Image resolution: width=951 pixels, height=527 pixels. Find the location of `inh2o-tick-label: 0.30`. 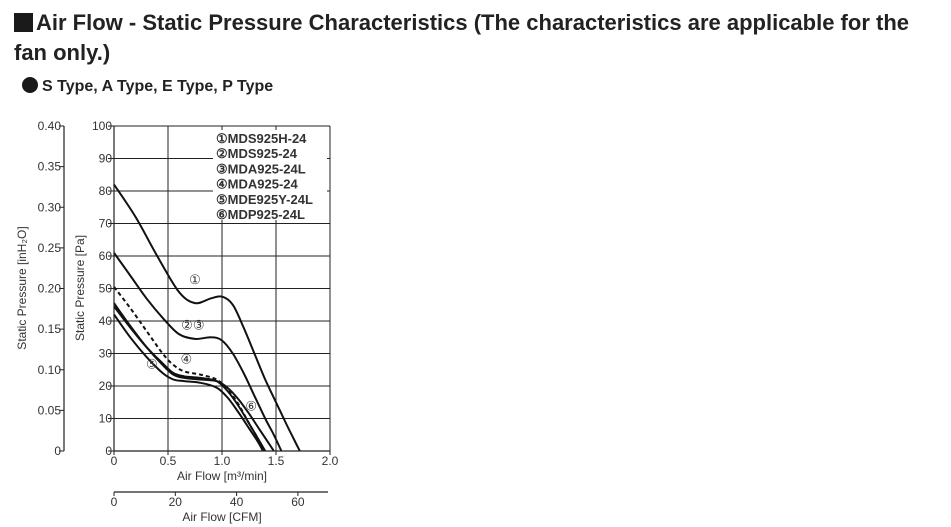

inh2o-tick-label: 0.30 is located at coordinates (50, 207).